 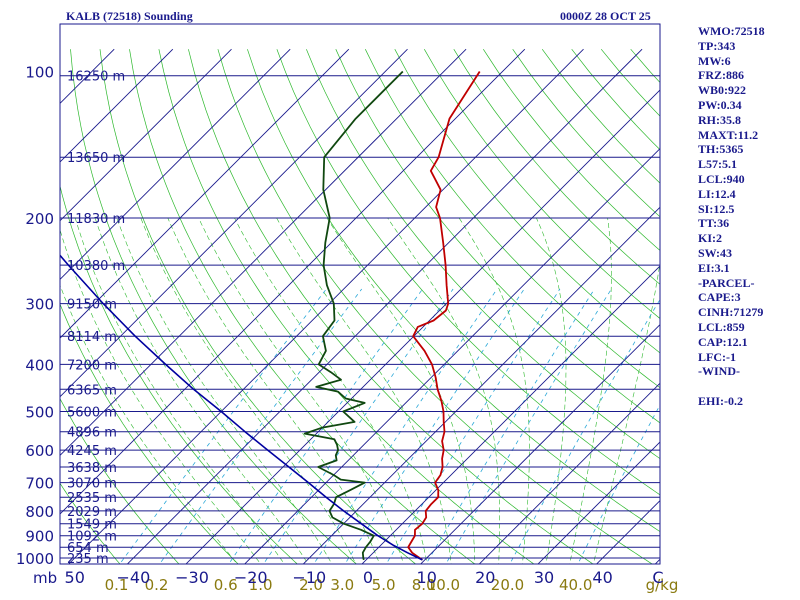 What do you see at coordinates (384, 585) in the screenshot?
I see `mixing-ratio-label: 5.0` at bounding box center [384, 585].